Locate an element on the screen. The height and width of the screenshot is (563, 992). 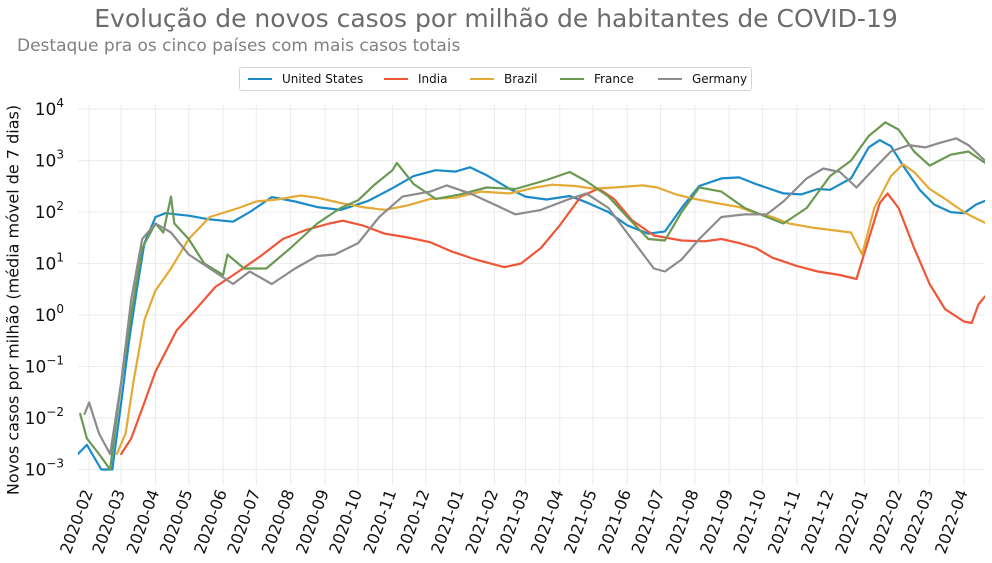
legend-item-france: France is located at coordinates (597, 79).